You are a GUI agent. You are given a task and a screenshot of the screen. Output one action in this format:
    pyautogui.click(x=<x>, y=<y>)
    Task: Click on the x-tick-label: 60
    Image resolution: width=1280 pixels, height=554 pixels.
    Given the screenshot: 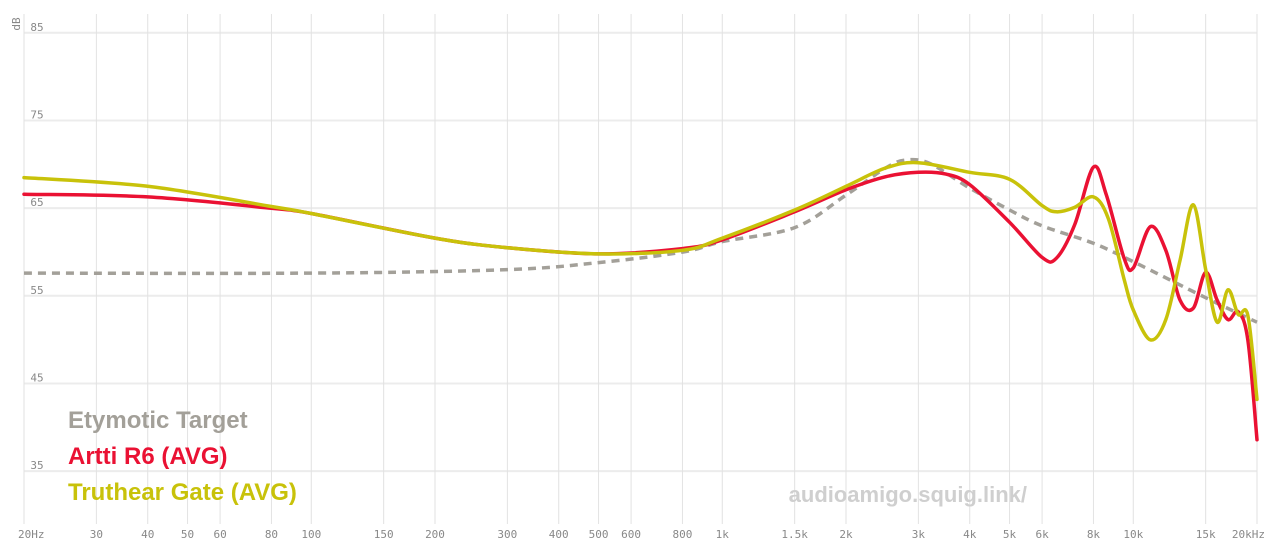 What is the action you would take?
    pyautogui.click(x=219, y=534)
    